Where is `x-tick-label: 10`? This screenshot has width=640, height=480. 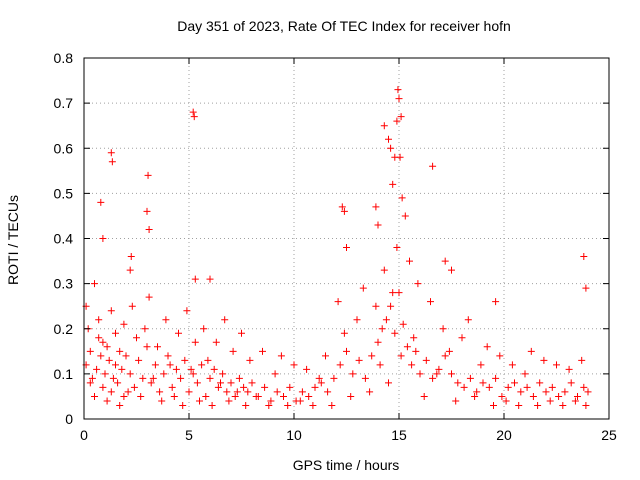
x-tick-label: 10 is located at coordinates (294, 435).